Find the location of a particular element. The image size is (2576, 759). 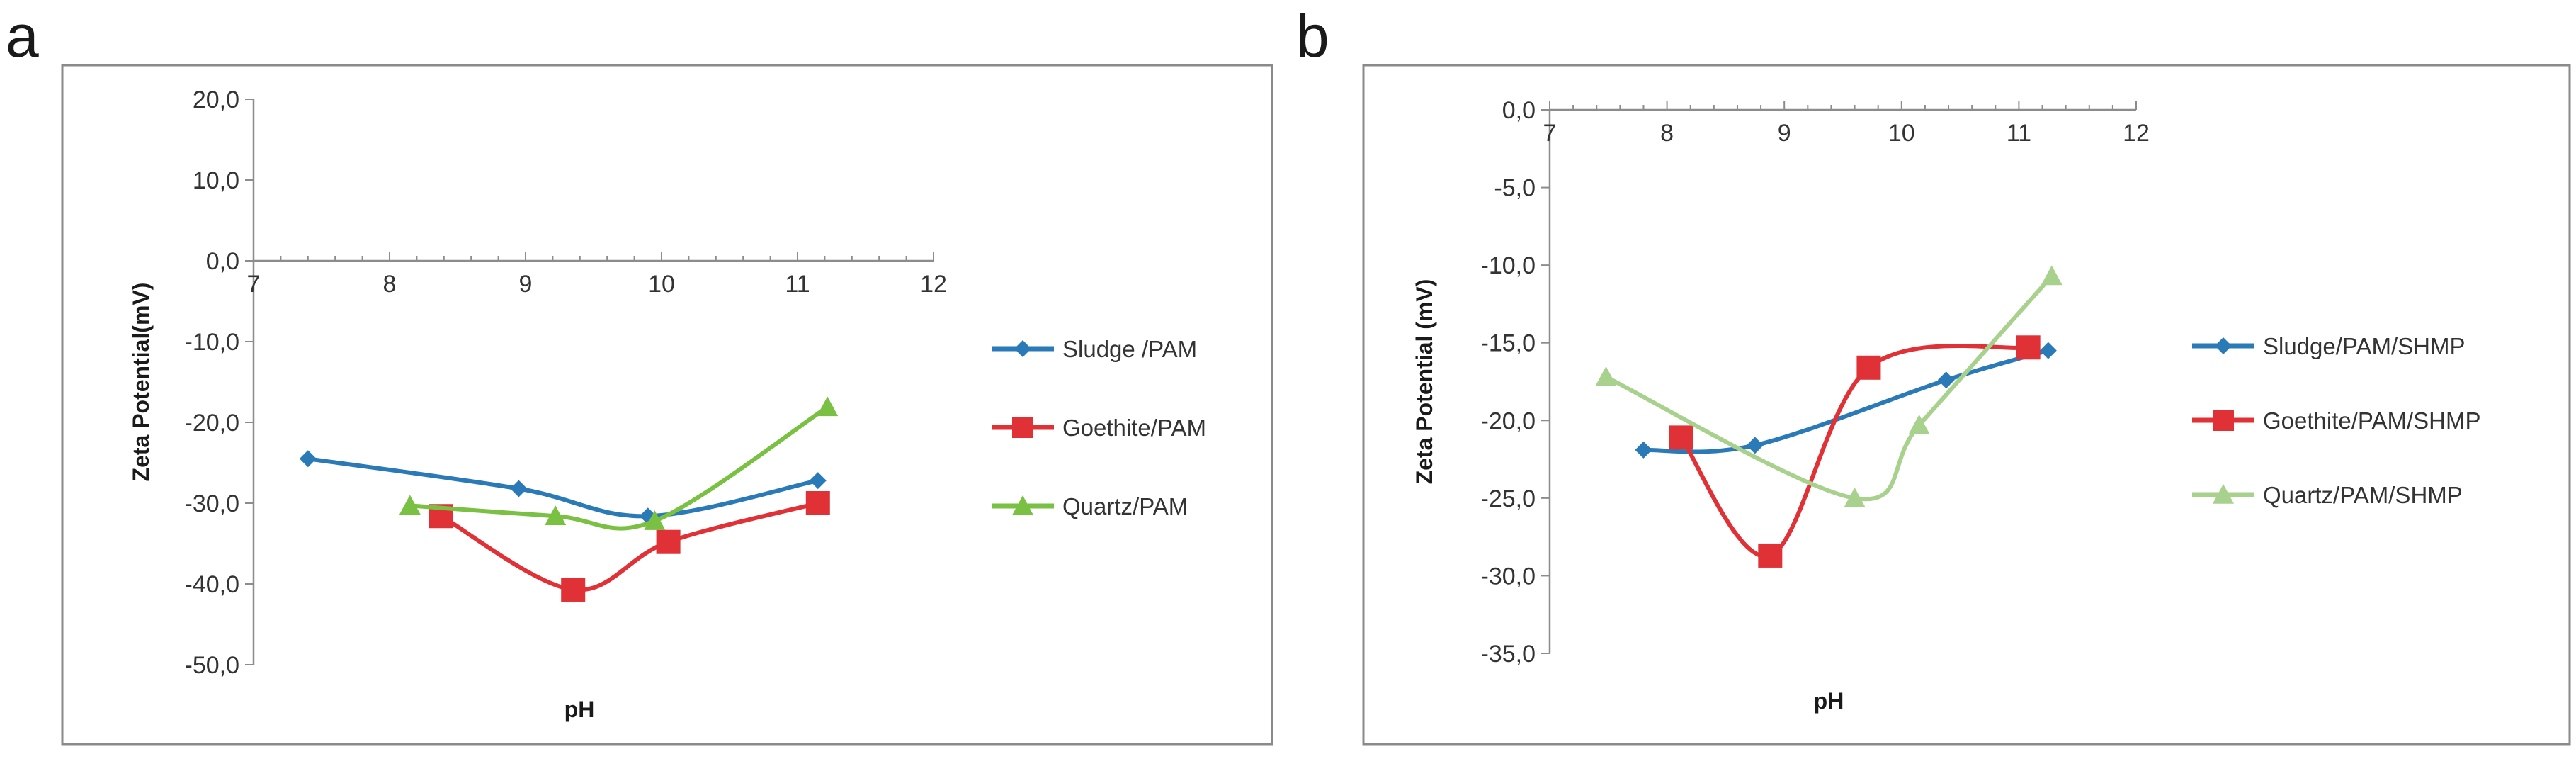

y-tick-label-b: -35,0 is located at coordinates (1508, 655).